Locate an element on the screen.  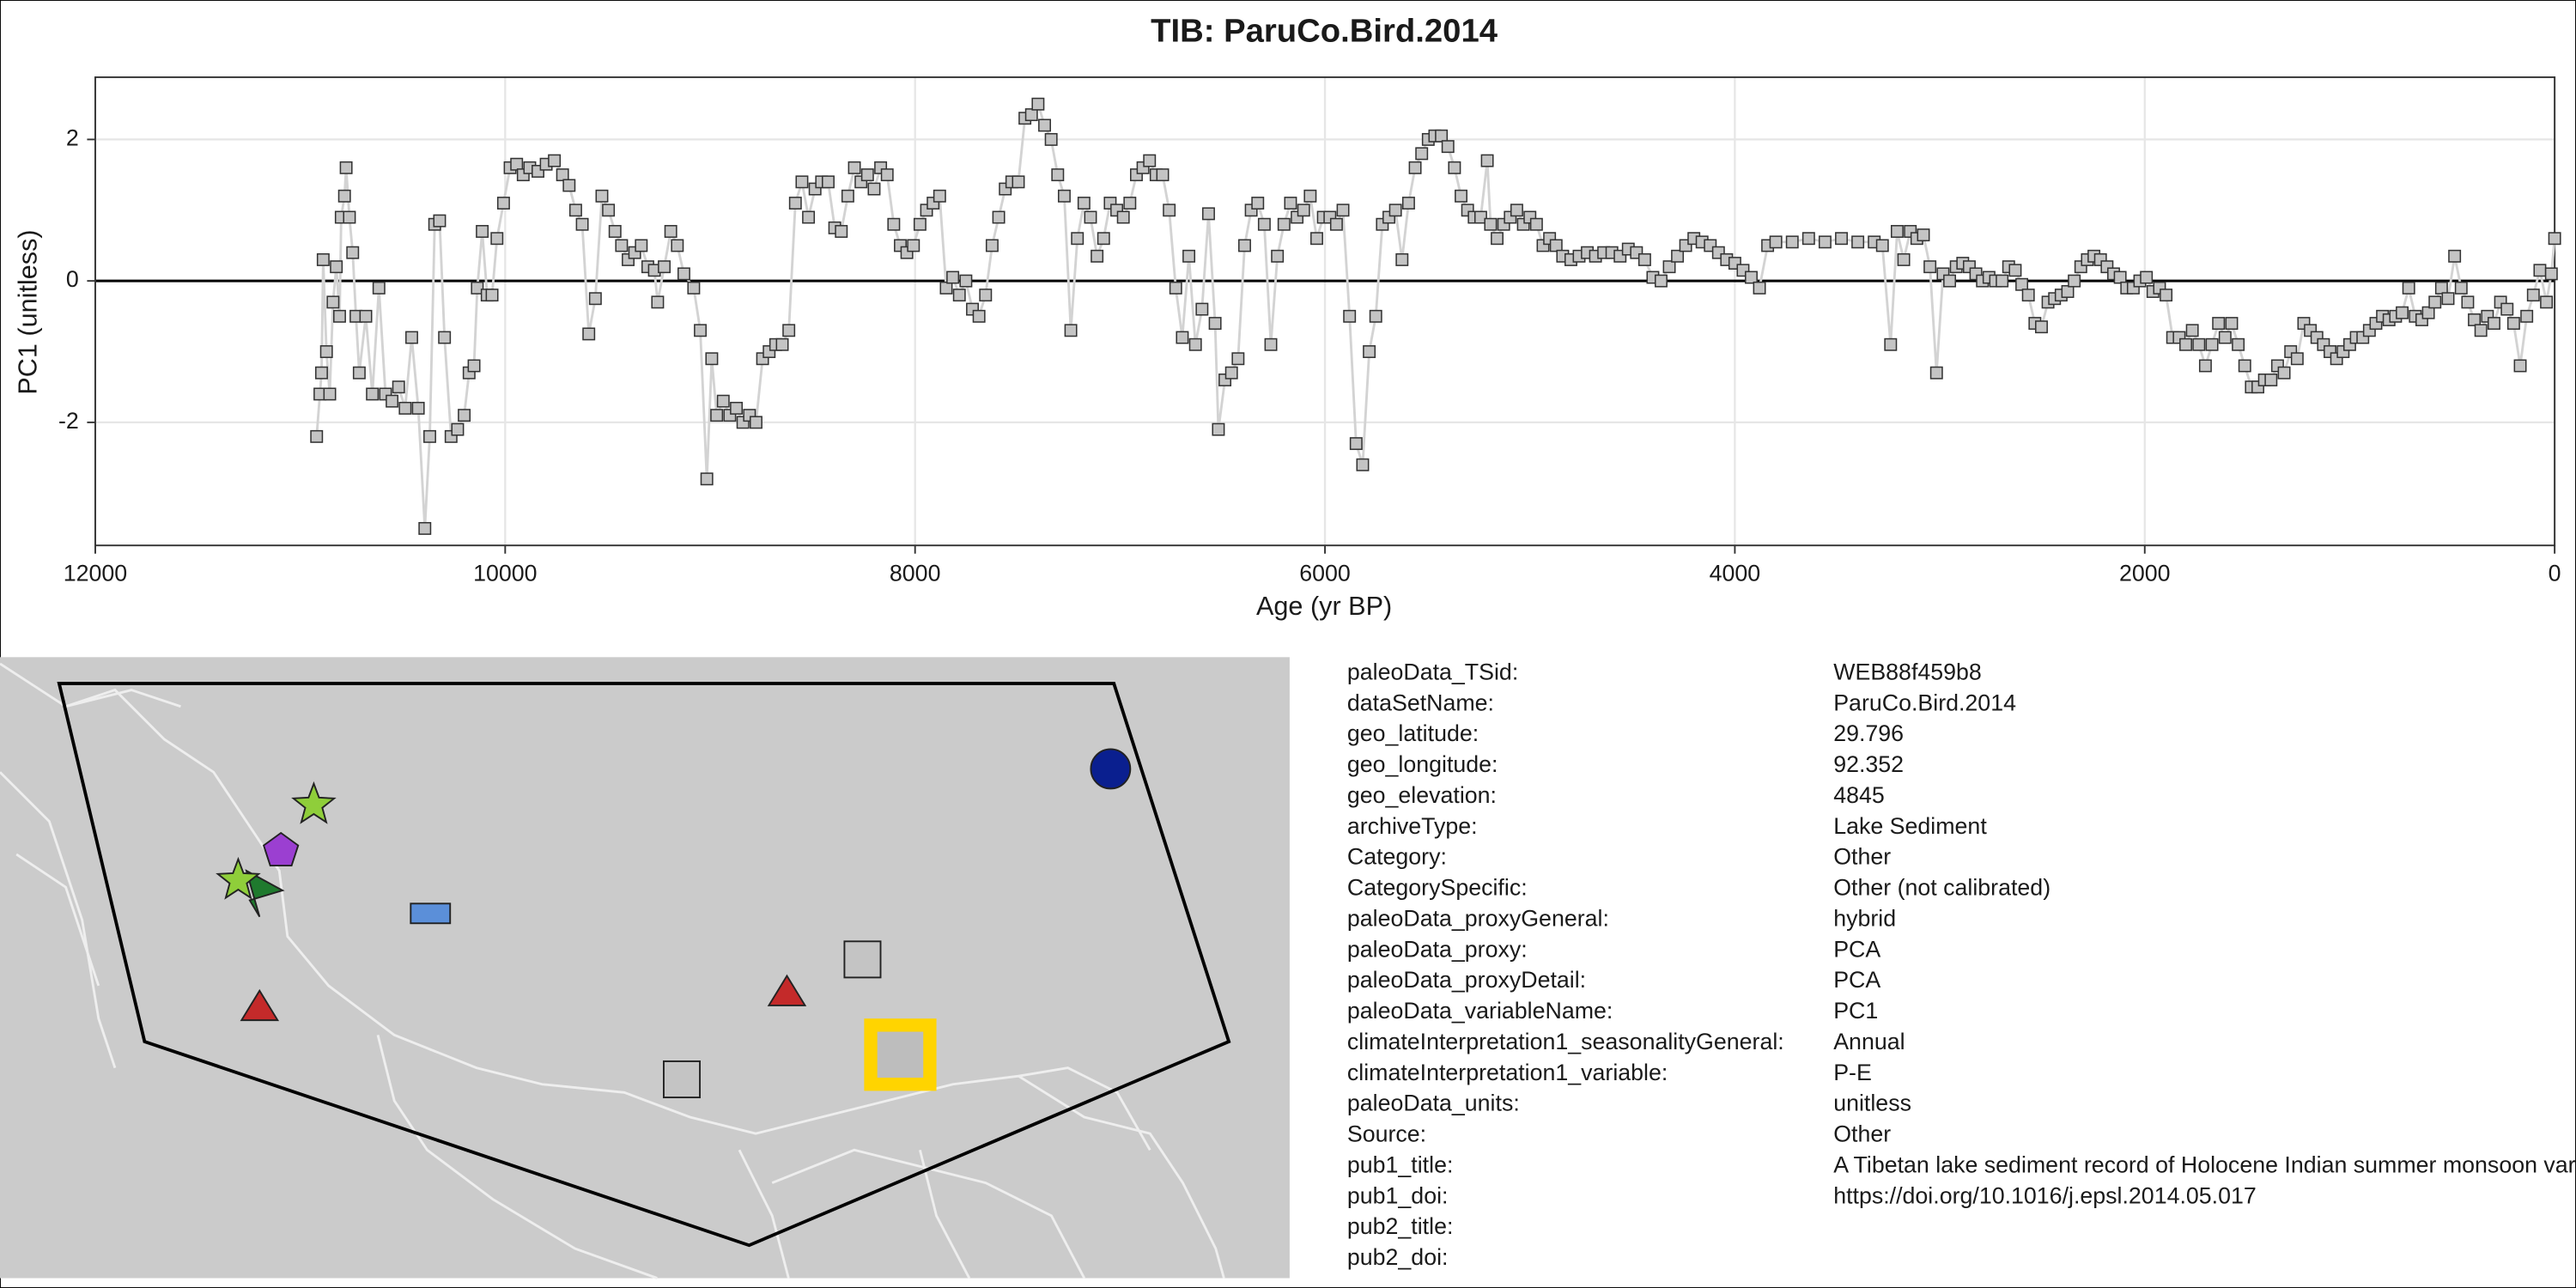
meta-value: hybrid is located at coordinates (1865, 919).